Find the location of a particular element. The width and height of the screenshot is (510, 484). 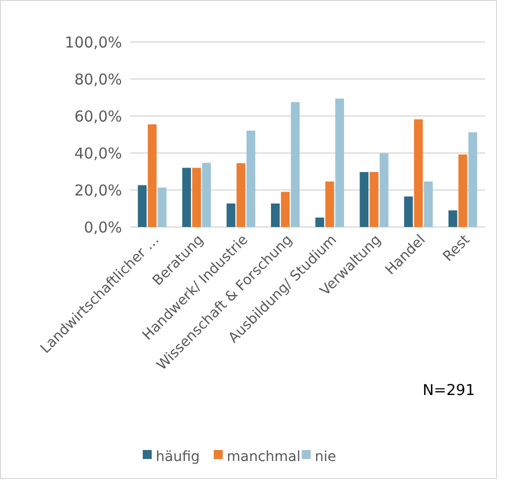

legend-label: nie is located at coordinates (325, 456).